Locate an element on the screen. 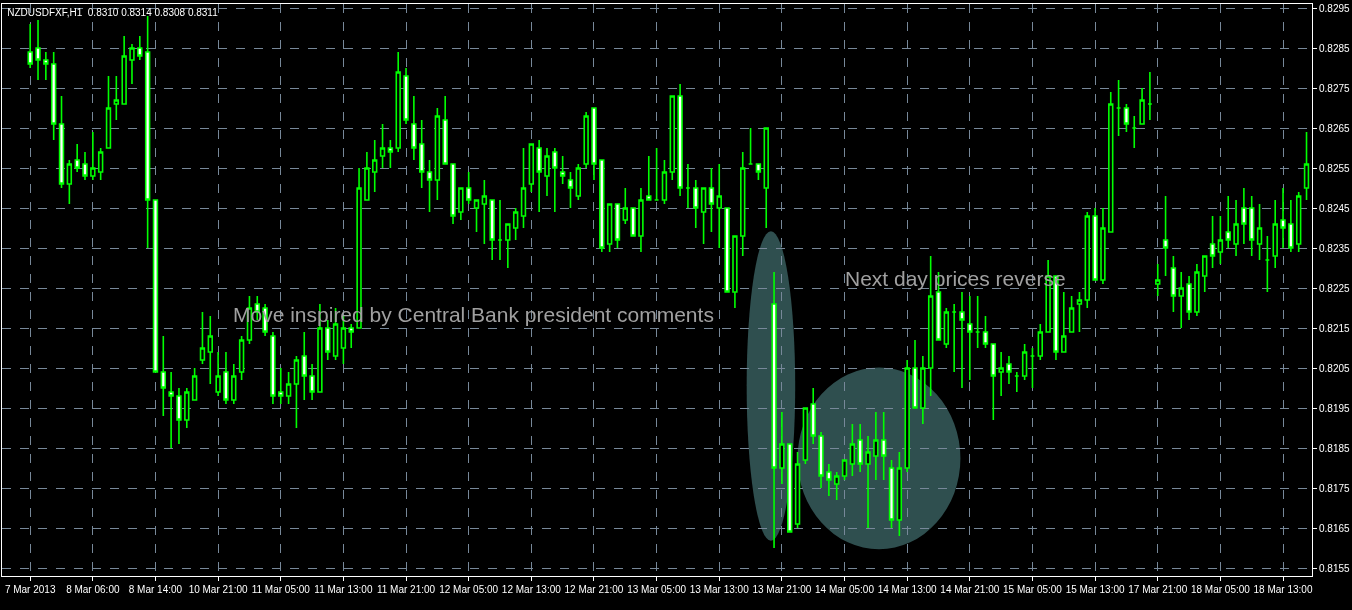 The width and height of the screenshot is (1352, 610). x-tick-label: 7 Mar 2013 is located at coordinates (30, 589).